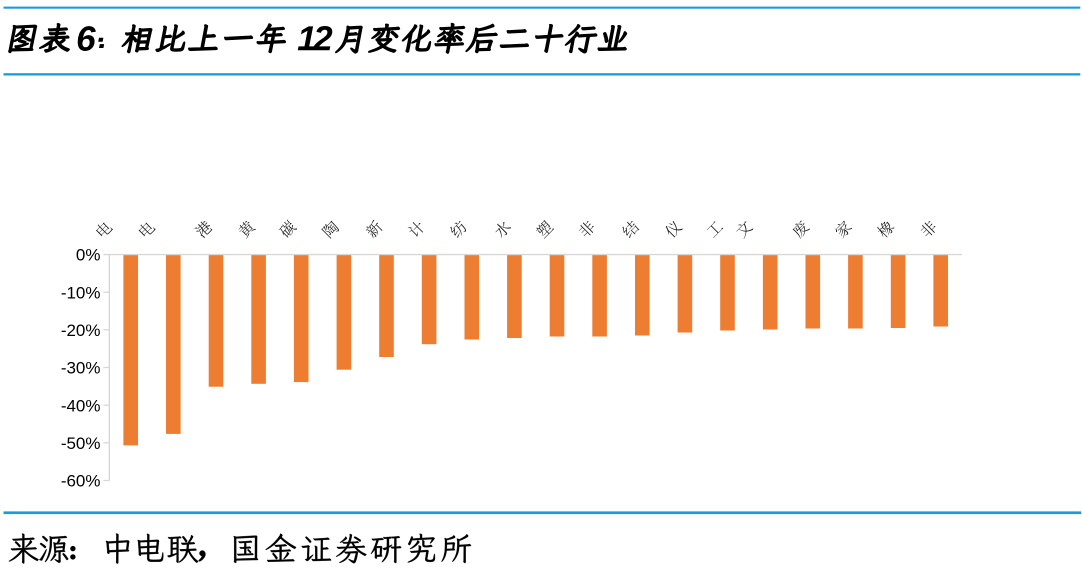 The height and width of the screenshot is (572, 1082). I want to click on svg-text: -10%, so click(81, 292).